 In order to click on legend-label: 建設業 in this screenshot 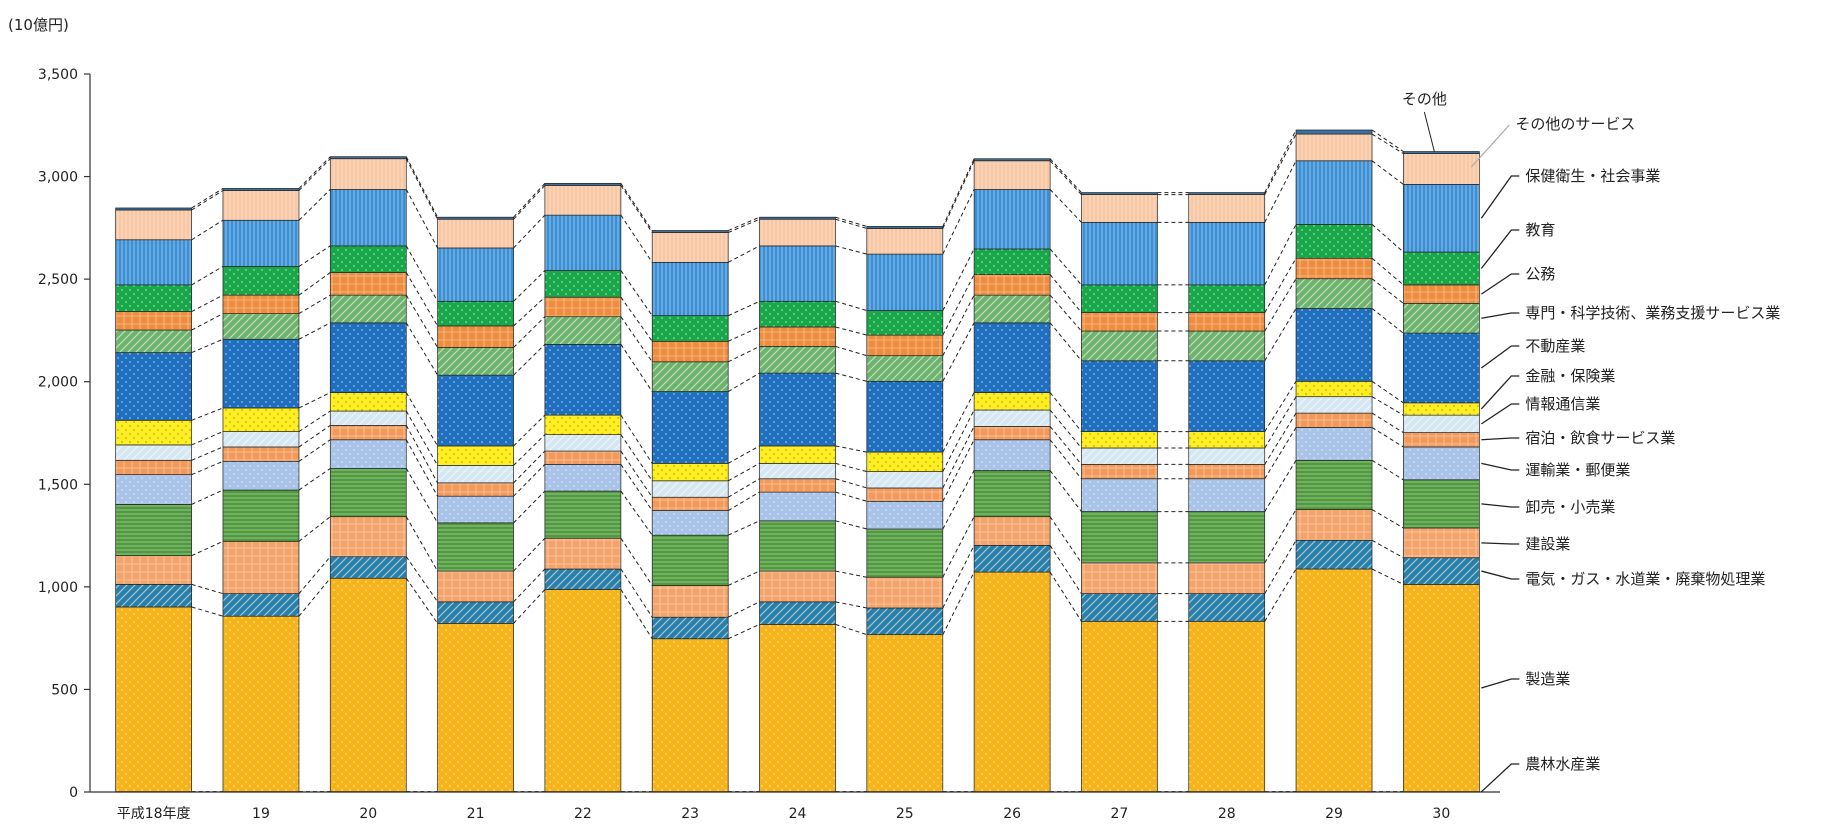, I will do `click(1547, 544)`.